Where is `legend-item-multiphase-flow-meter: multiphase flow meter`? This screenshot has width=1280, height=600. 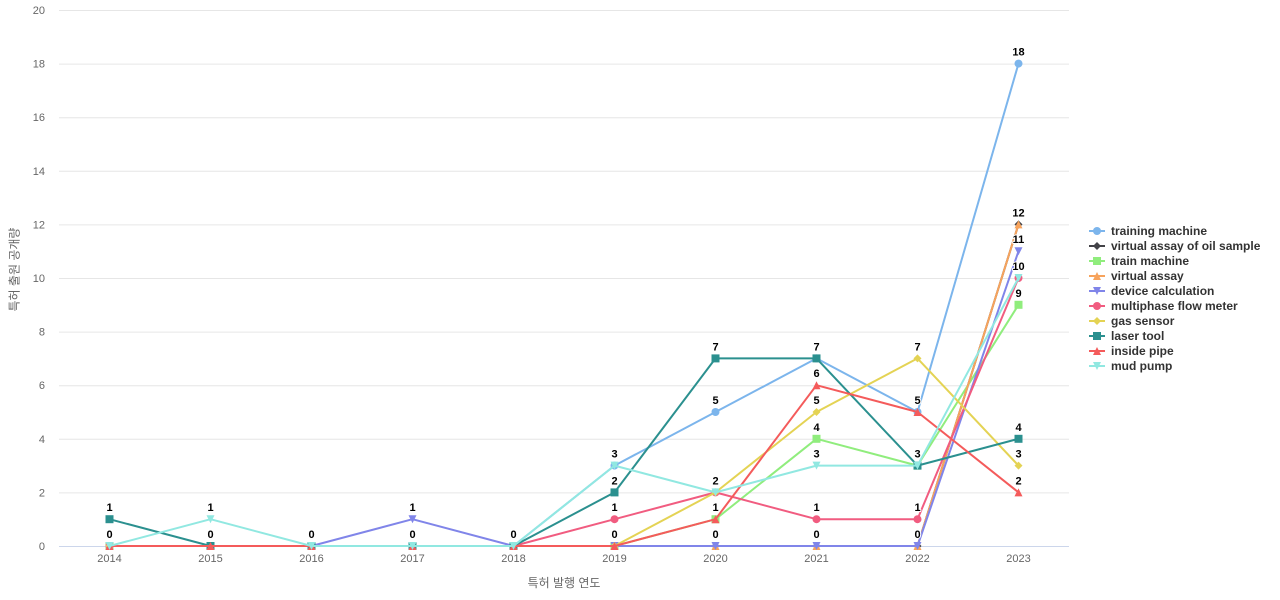 legend-item-multiphase-flow-meter: multiphase flow meter is located at coordinates (1174, 305).